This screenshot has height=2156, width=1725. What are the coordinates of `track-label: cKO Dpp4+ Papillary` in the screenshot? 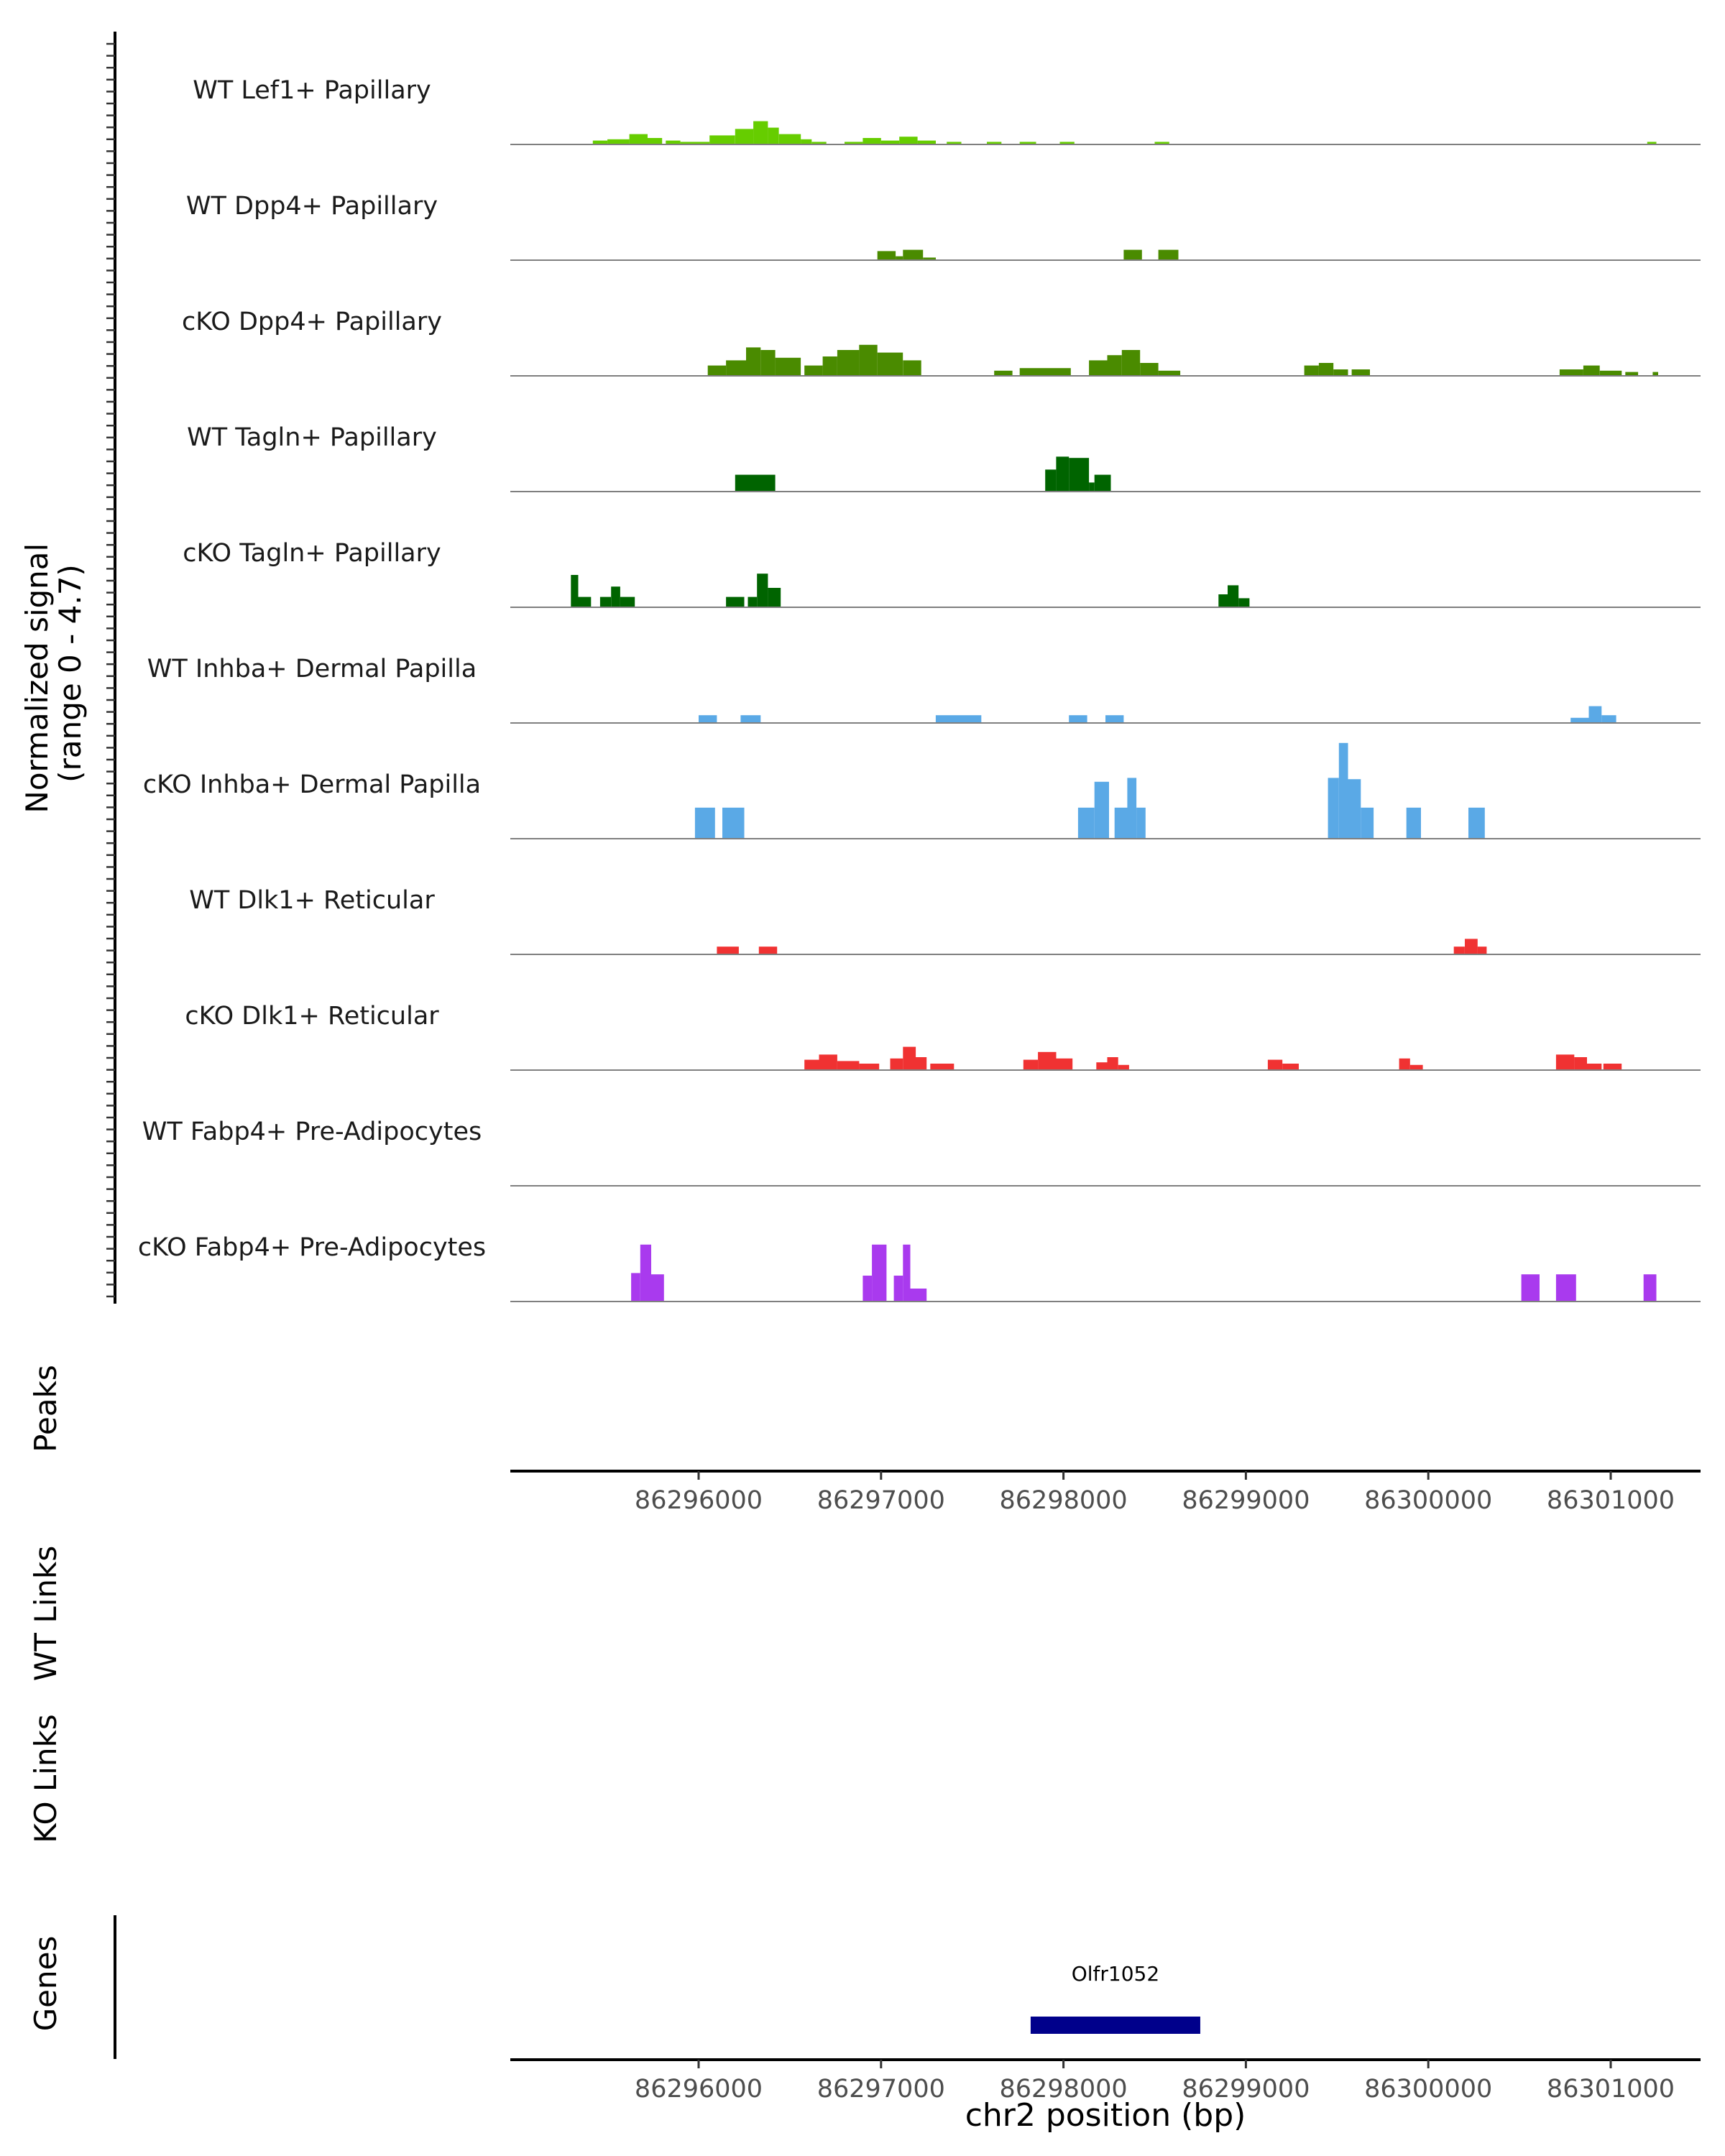 It's located at (312, 322).